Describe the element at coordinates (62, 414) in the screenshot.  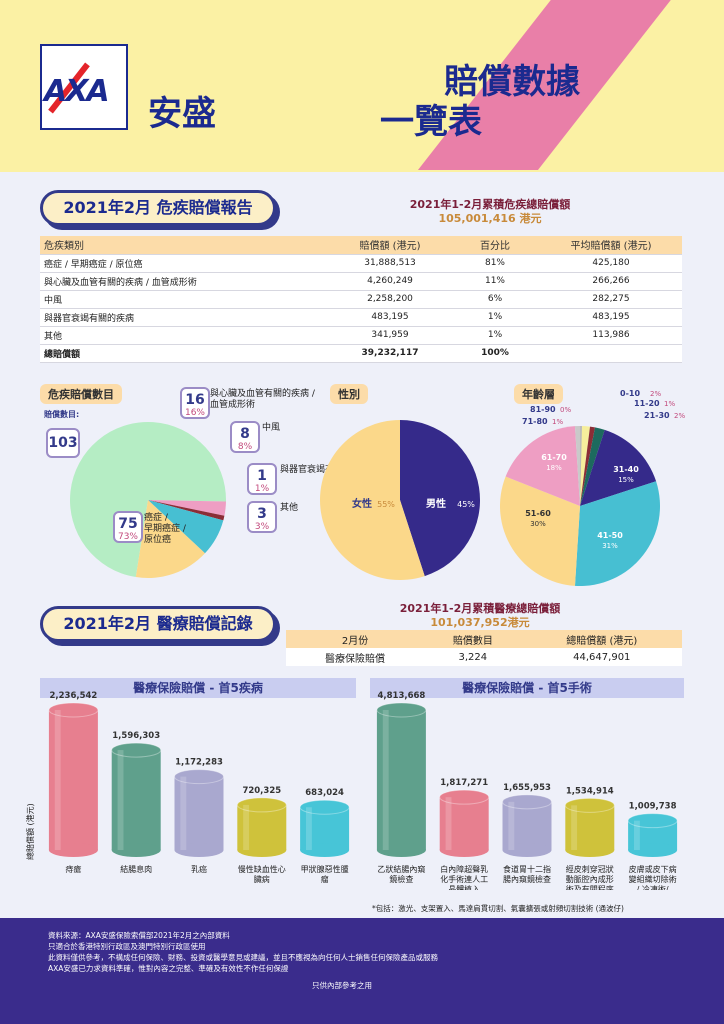
I see `count-sub-label: 賠償數目:` at that location.